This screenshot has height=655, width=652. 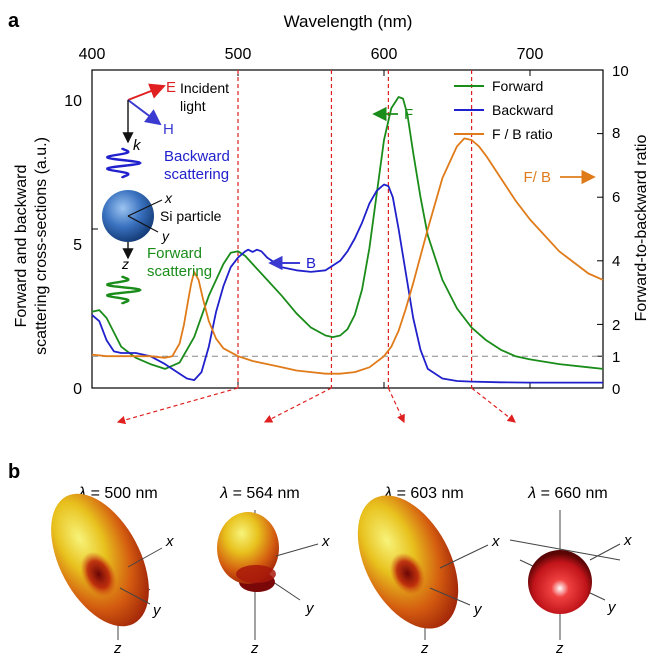 I want to click on panel-a-label: a, so click(x=14, y=21).